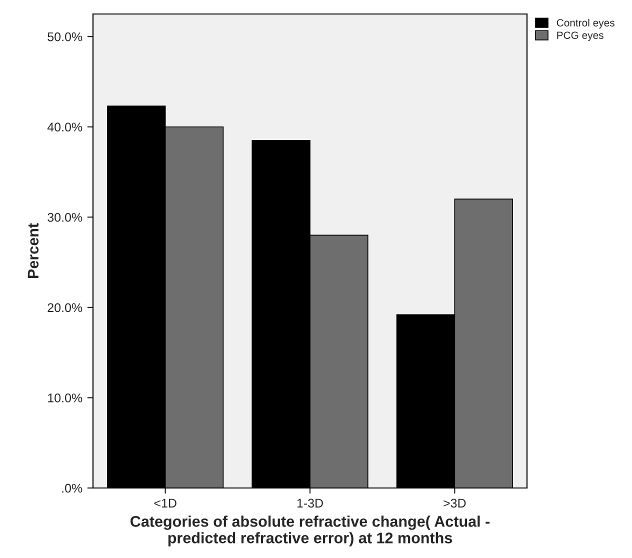  Describe the element at coordinates (64, 127) in the screenshot. I see `y-tick-label: 40.0%` at that location.